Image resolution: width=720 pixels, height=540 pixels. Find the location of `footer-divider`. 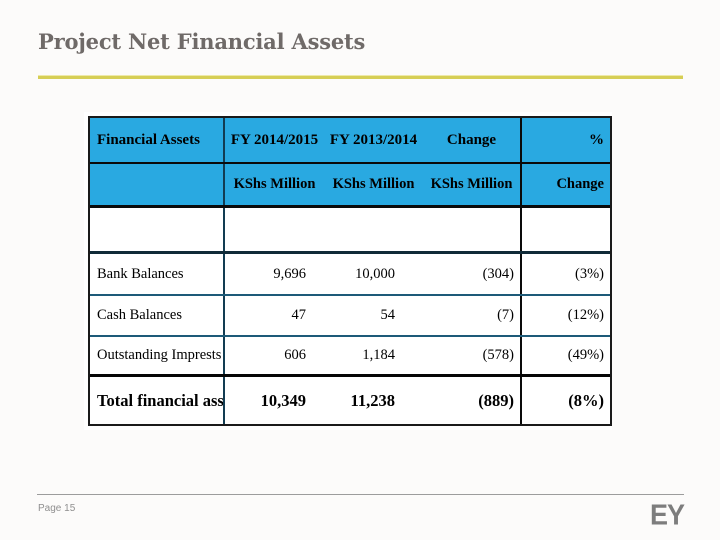

footer-divider is located at coordinates (360, 494).